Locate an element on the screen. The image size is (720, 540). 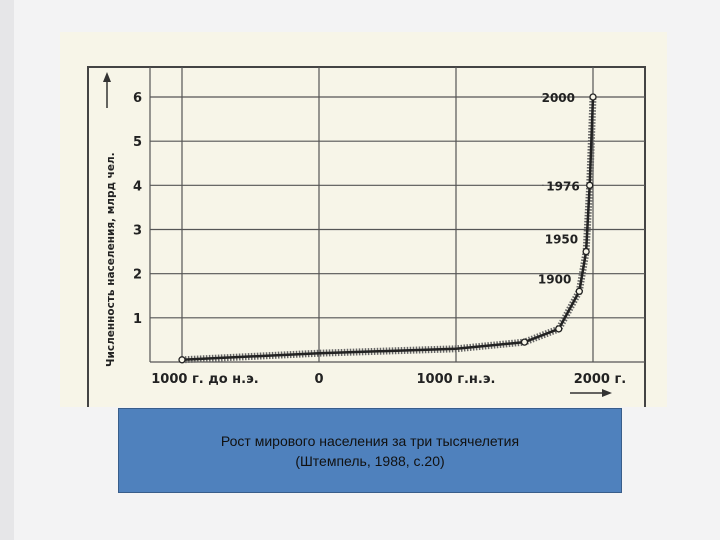
y-axis-title: Численность населения, млрд чел. is located at coordinates (110, 219).